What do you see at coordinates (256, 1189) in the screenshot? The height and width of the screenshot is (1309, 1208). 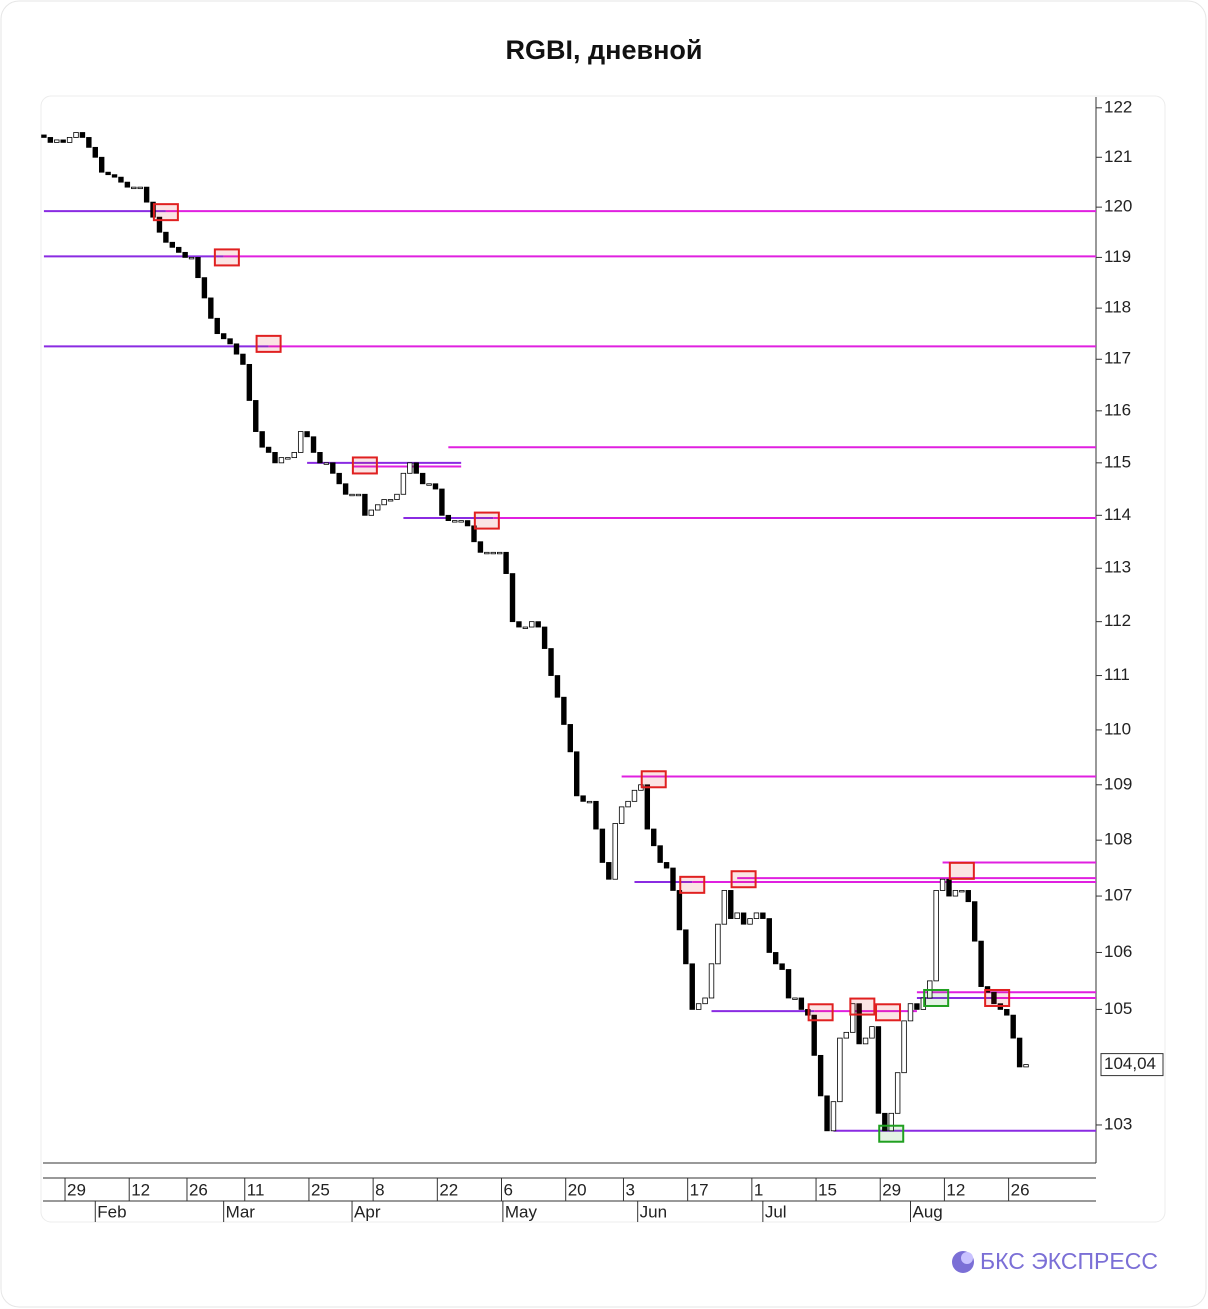 I see `x-tick-label: 11` at bounding box center [256, 1189].